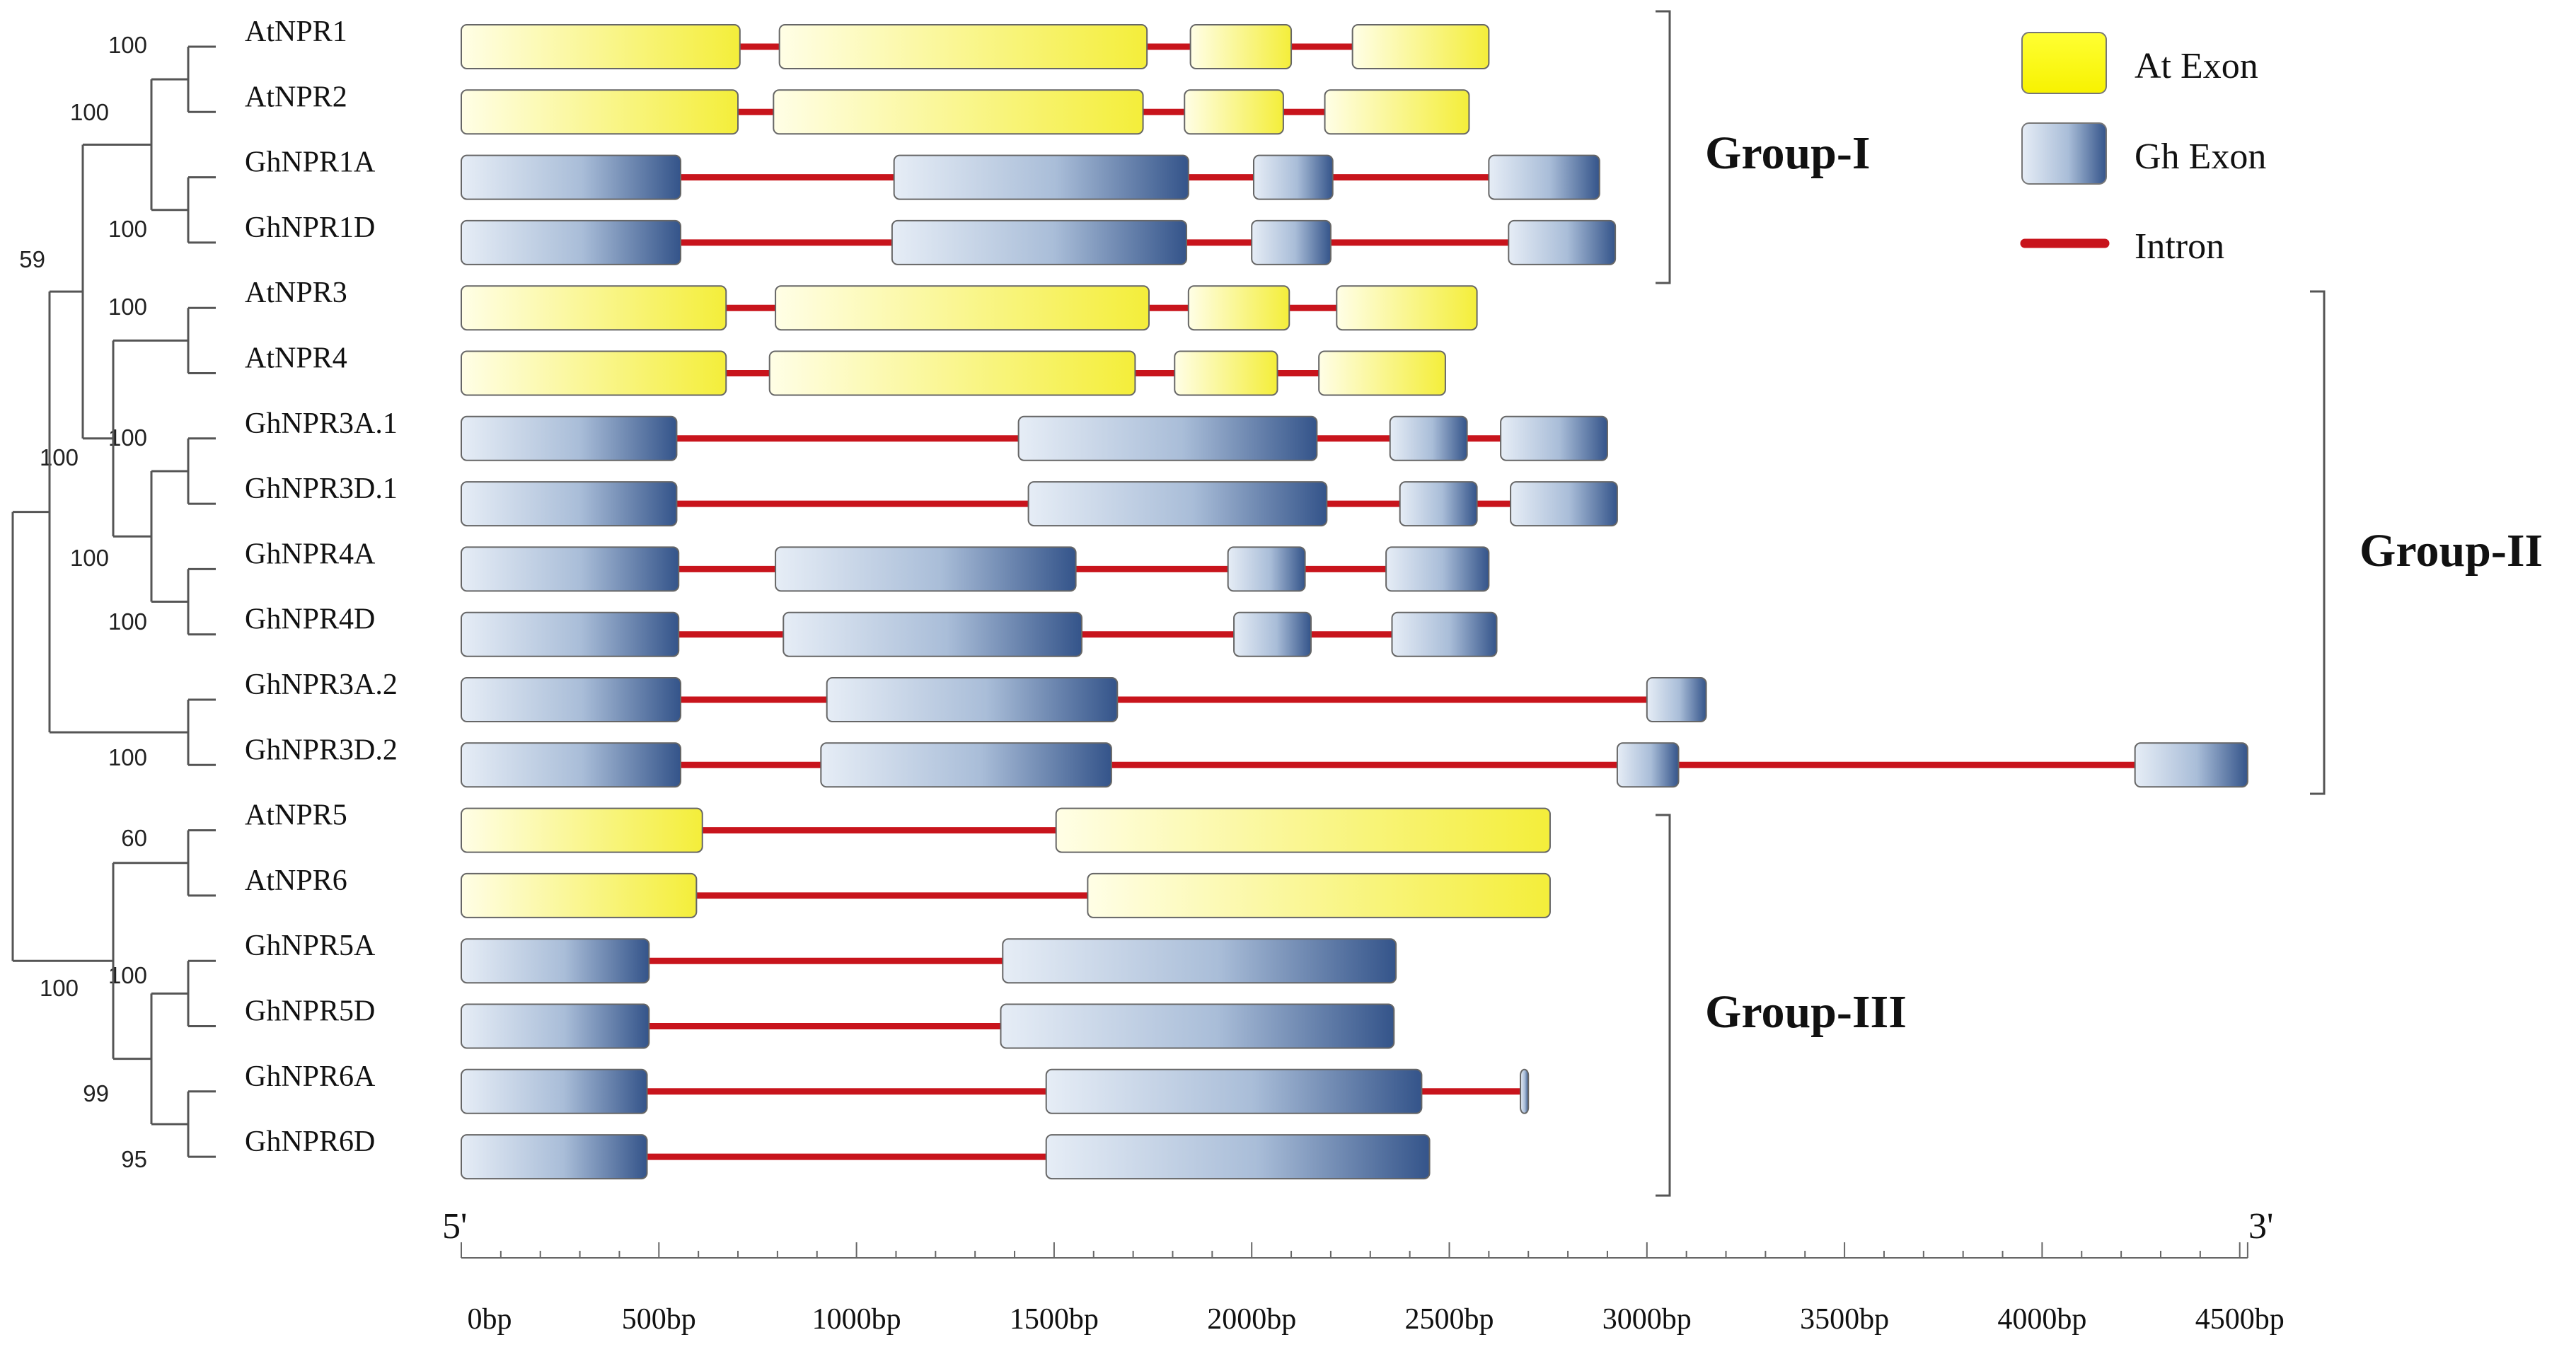 This screenshot has height=1347, width=2576. Describe the element at coordinates (310, 1142) in the screenshot. I see `gene-label: GhNPR6D` at that location.